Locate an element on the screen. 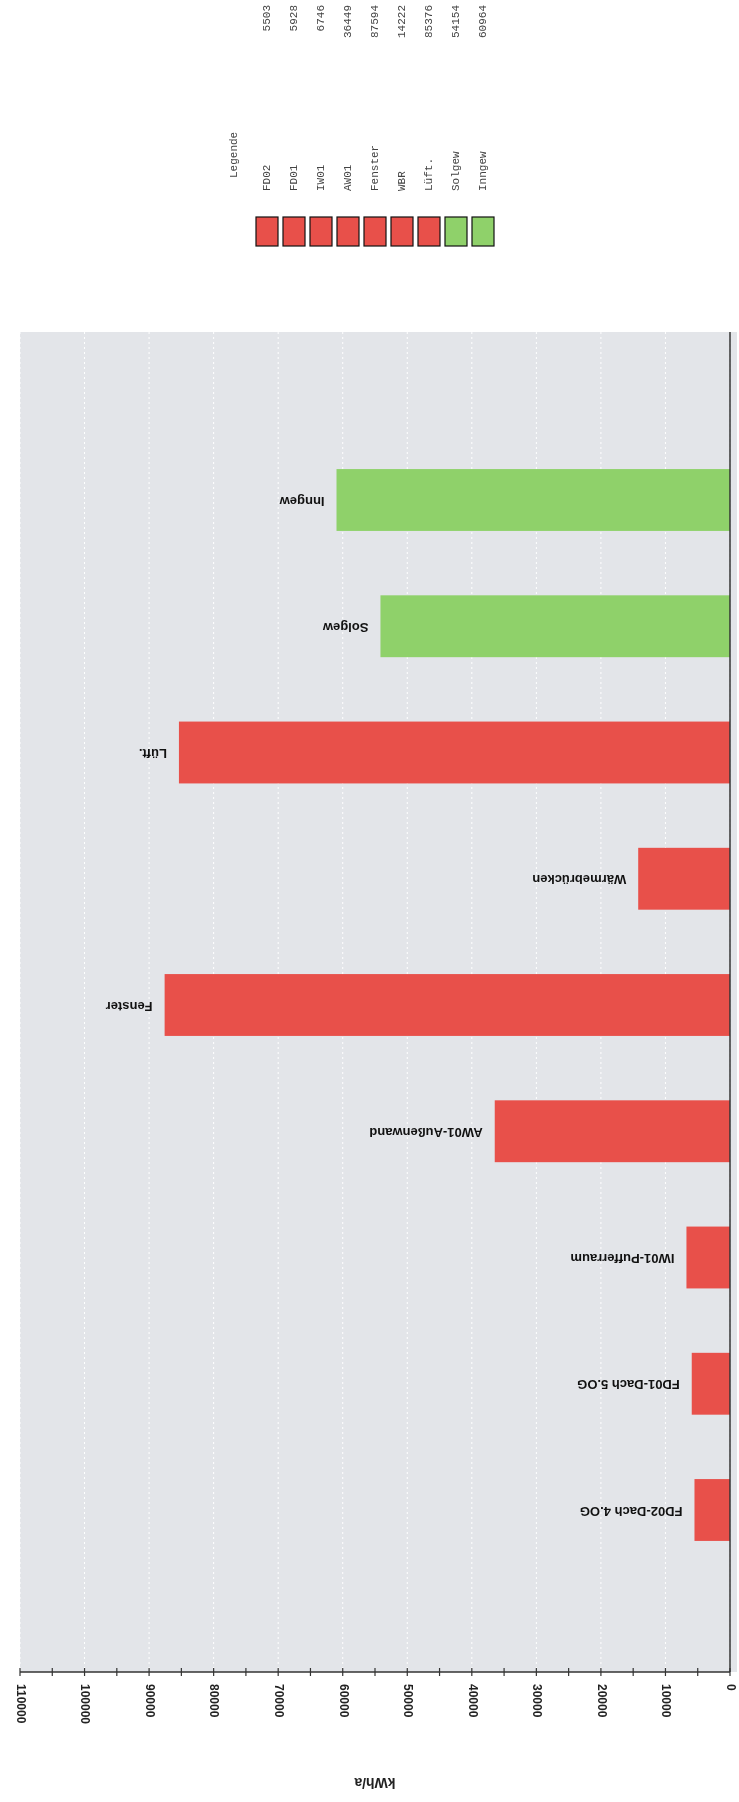 The width and height of the screenshot is (739, 1802). x-tick-label: 10000 is located at coordinates (666, 1701).